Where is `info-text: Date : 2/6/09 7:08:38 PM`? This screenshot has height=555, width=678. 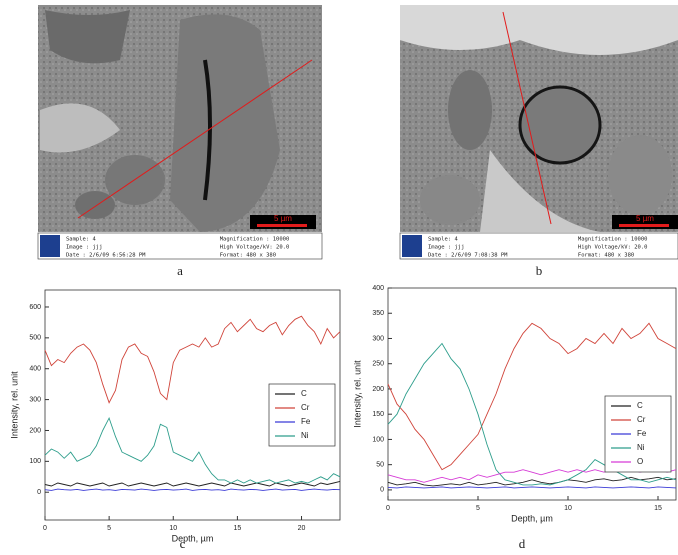
info-text: Date : 2/6/09 7:08:38 PM is located at coordinates (468, 256).